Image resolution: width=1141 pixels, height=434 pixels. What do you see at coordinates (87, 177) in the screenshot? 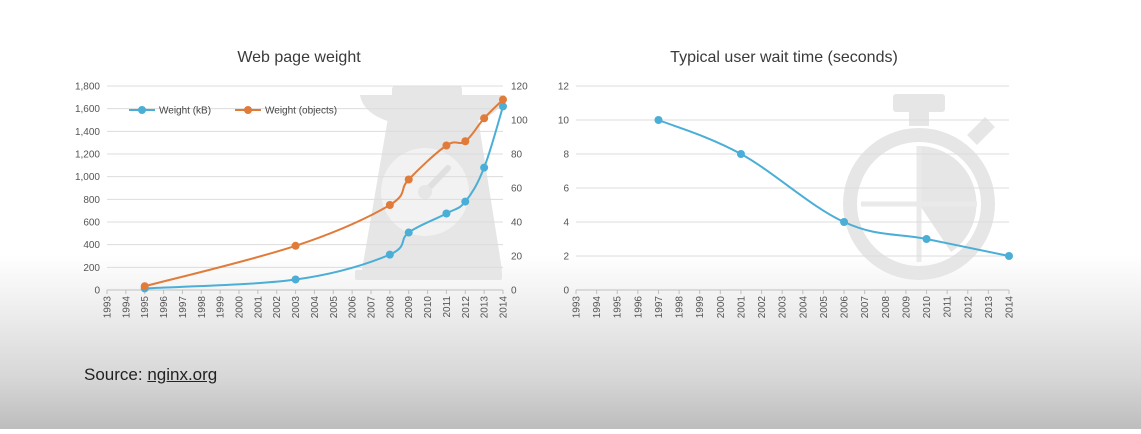
I see `y-tick-label: 1,000` at bounding box center [87, 177].